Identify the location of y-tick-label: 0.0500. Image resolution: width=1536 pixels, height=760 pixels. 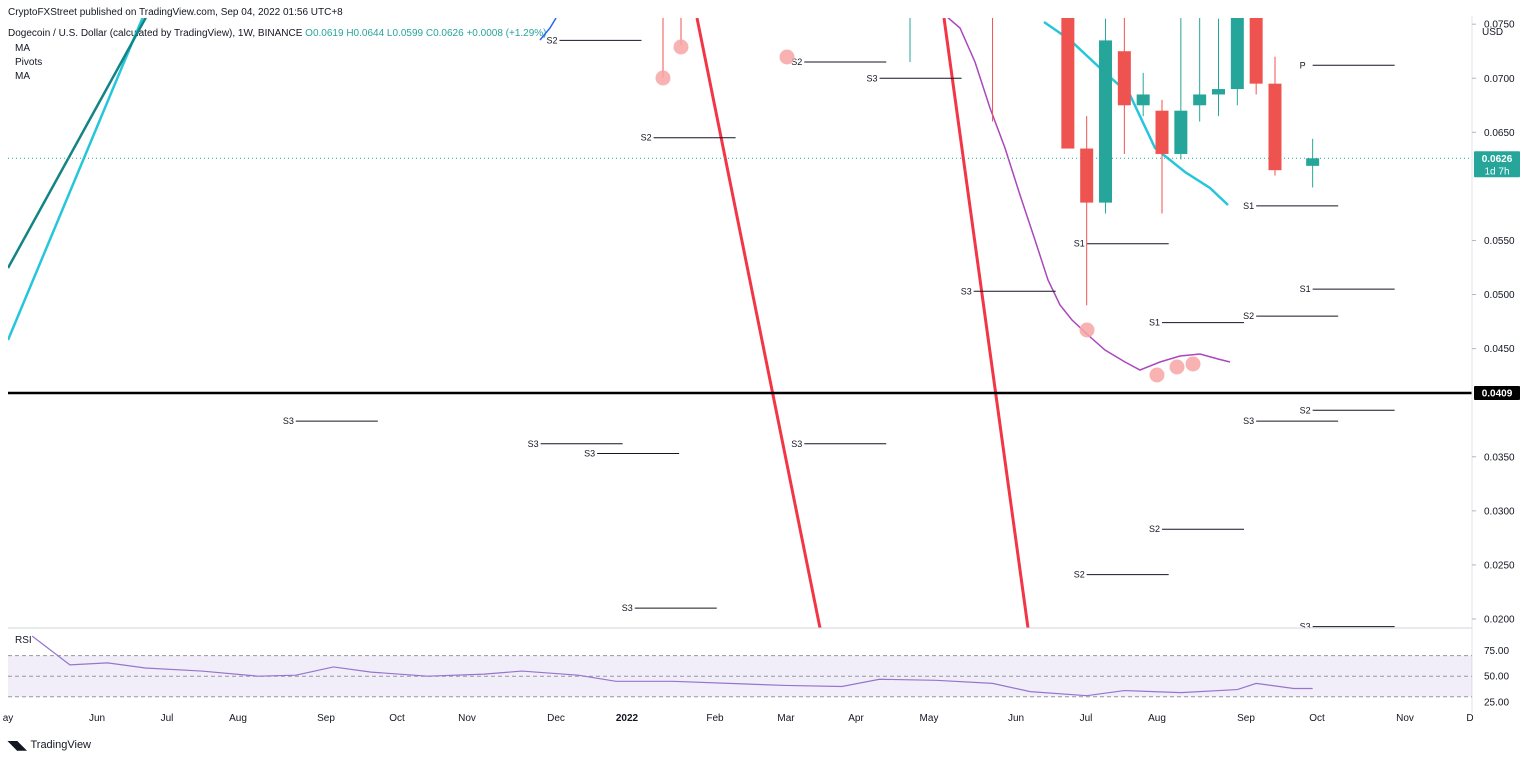
(1499, 295).